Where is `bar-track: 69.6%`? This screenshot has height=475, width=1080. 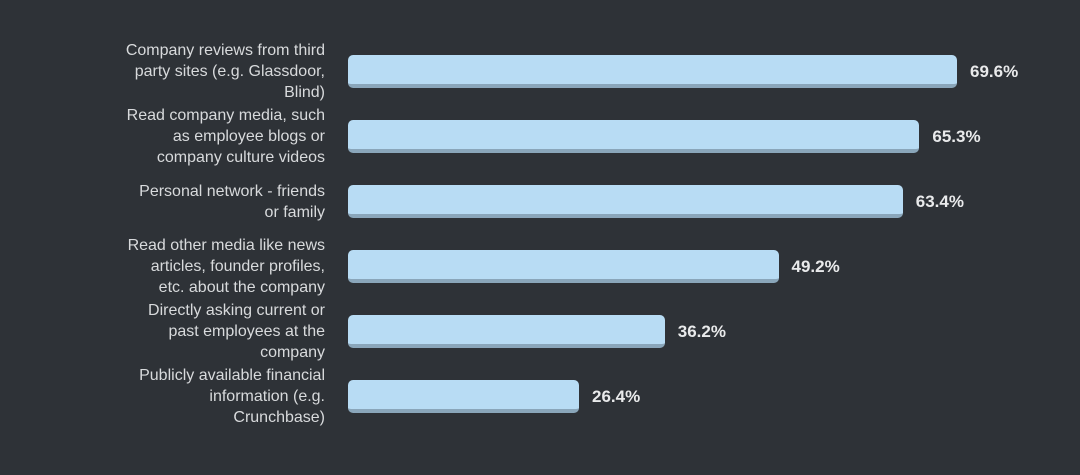
bar-track: 69.6% is located at coordinates (698, 71).